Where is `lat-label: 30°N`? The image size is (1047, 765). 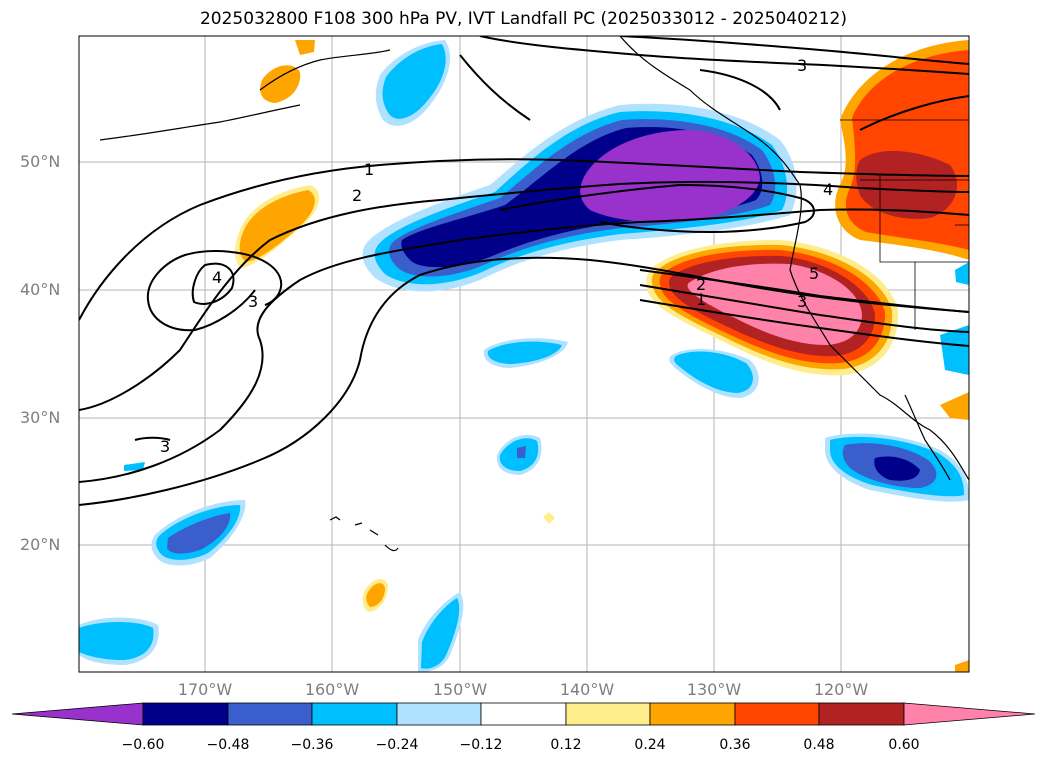 lat-label: 30°N is located at coordinates (40, 417).